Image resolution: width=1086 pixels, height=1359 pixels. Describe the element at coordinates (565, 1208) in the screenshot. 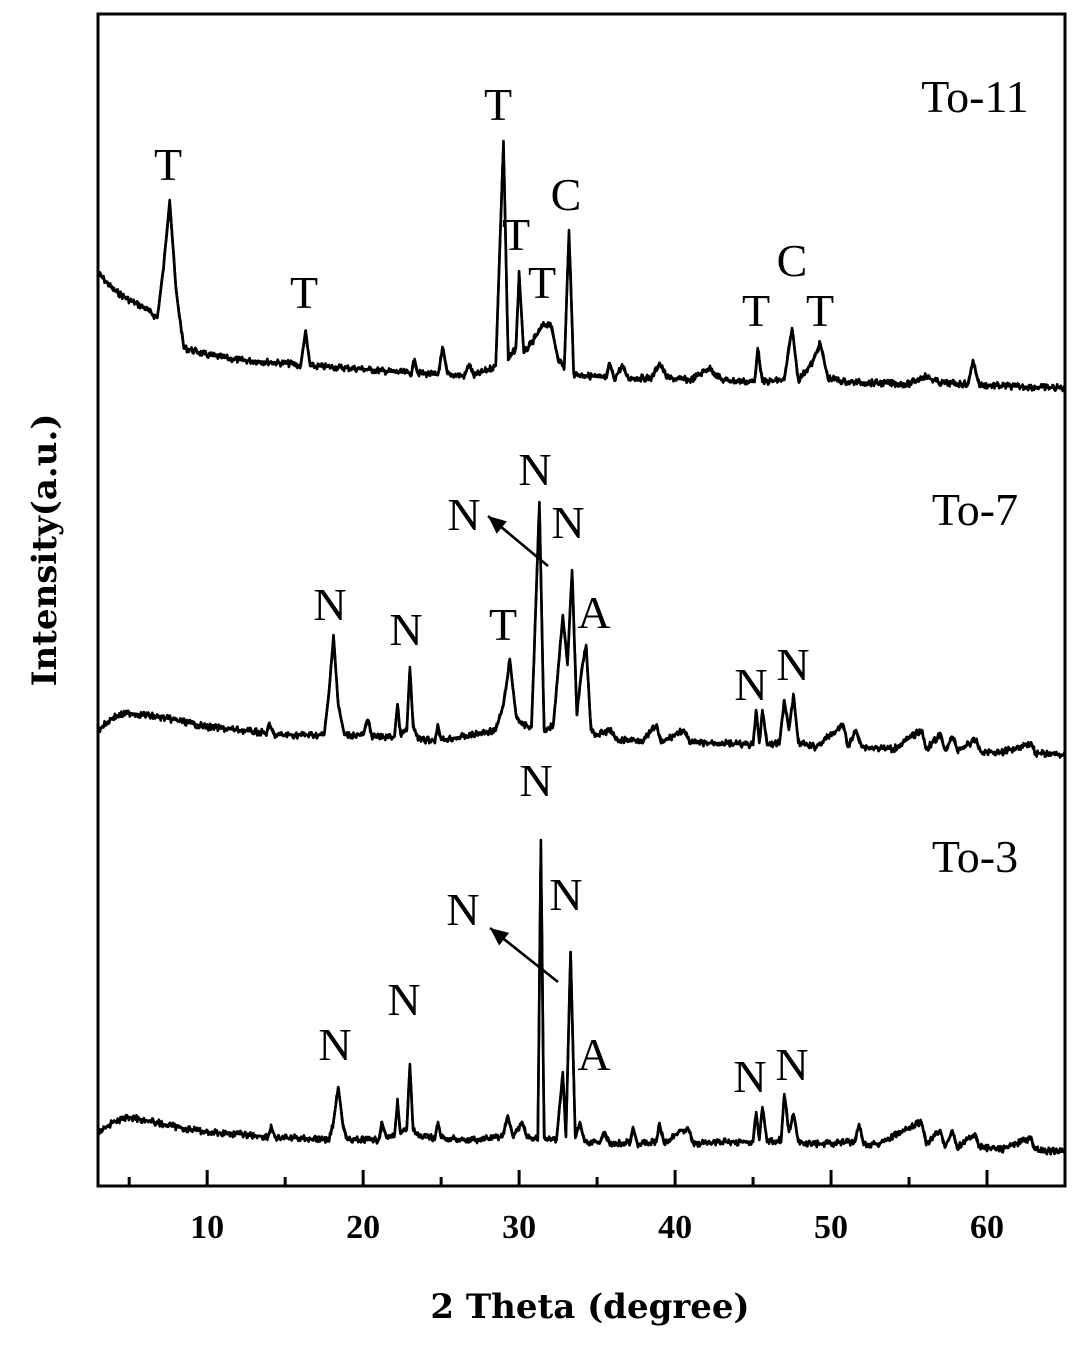

I see `x-axis-ticks: 10 20 30 40 50 60` at that location.